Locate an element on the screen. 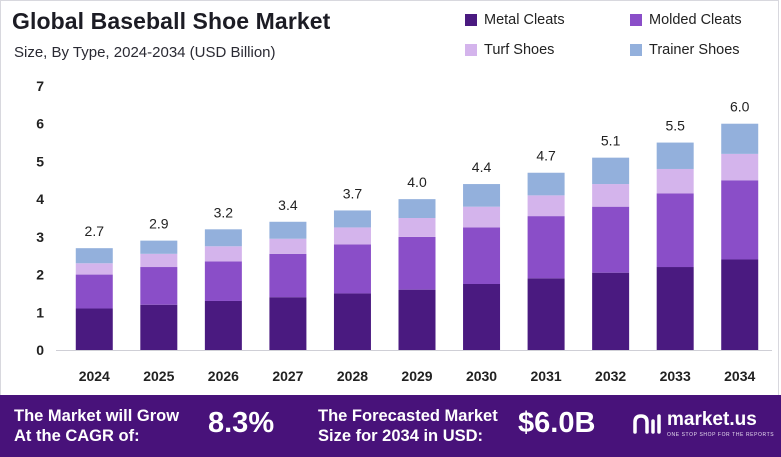 Image resolution: width=781 pixels, height=457 pixels. legend-item-molded-cleats: Molded Cleats is located at coordinates (705, 20).